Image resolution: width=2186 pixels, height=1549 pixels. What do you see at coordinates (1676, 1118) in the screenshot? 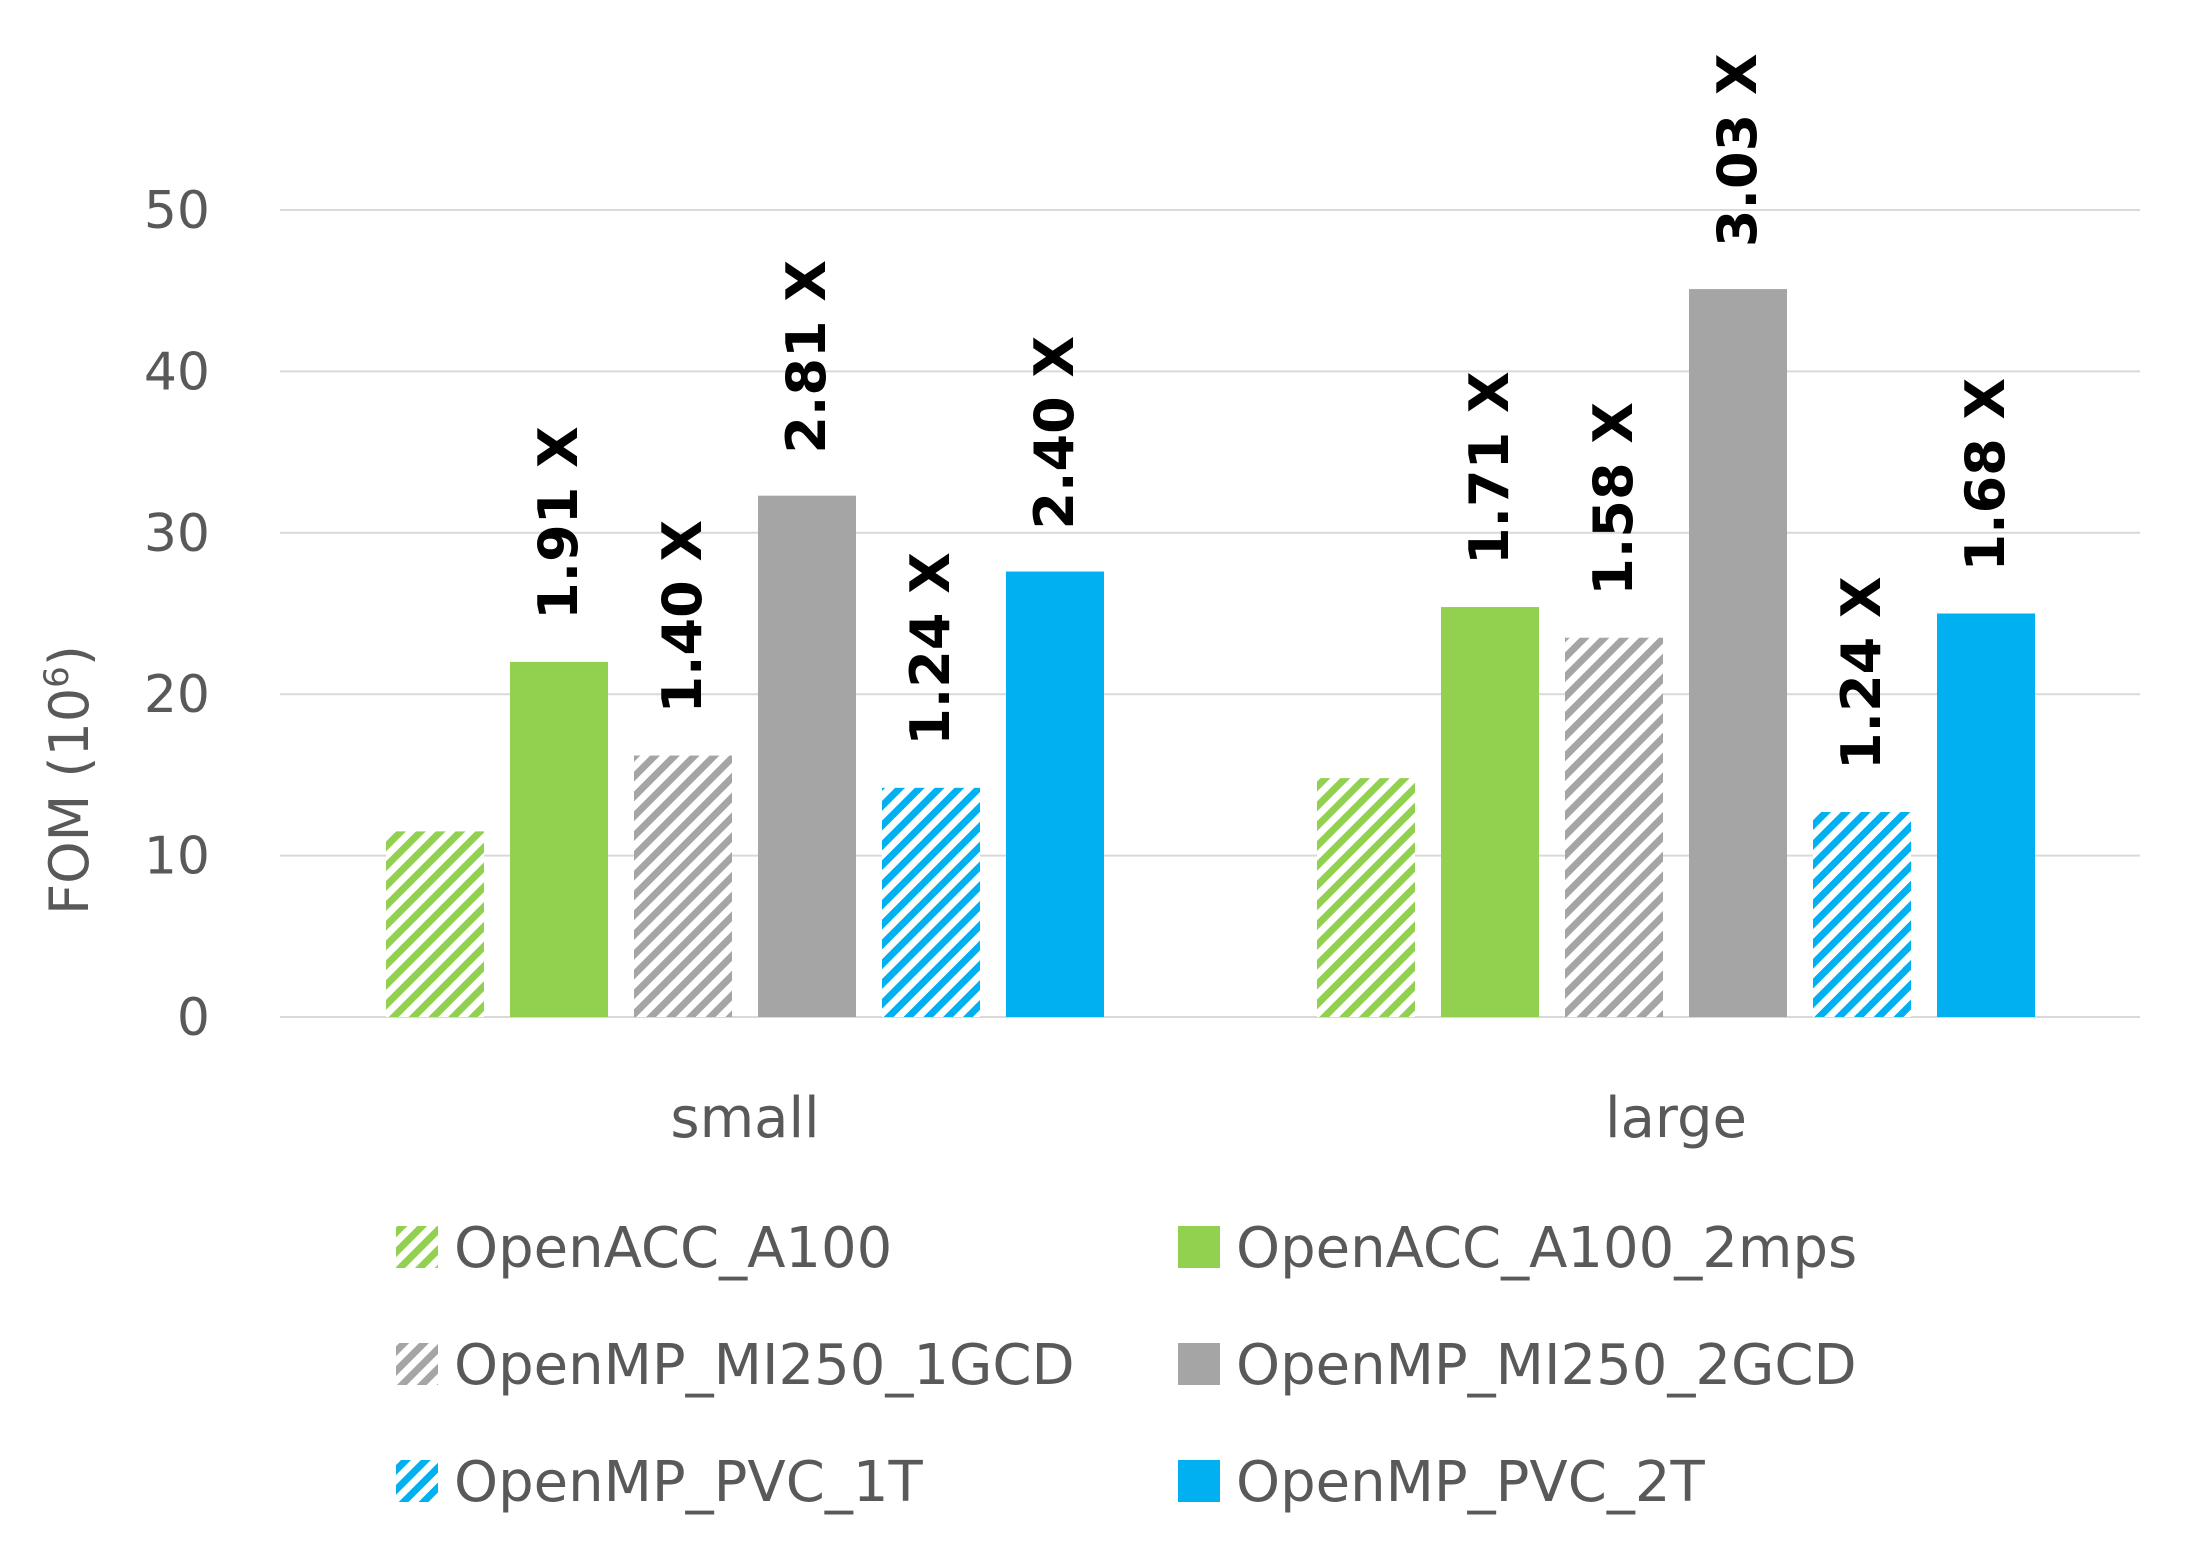
I see `x-category-label: large` at bounding box center [1676, 1118].